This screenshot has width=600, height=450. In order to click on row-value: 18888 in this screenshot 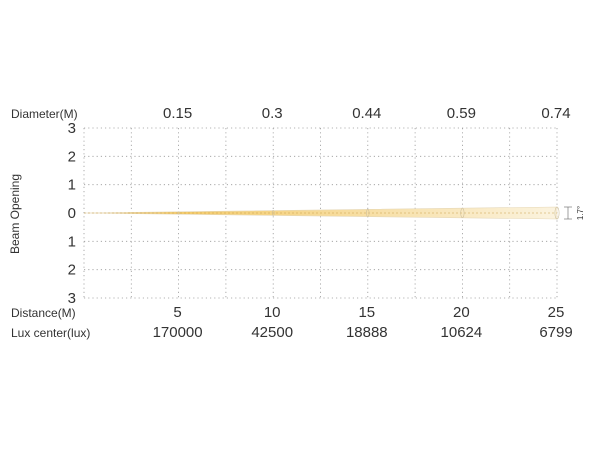, I will do `click(367, 332)`.